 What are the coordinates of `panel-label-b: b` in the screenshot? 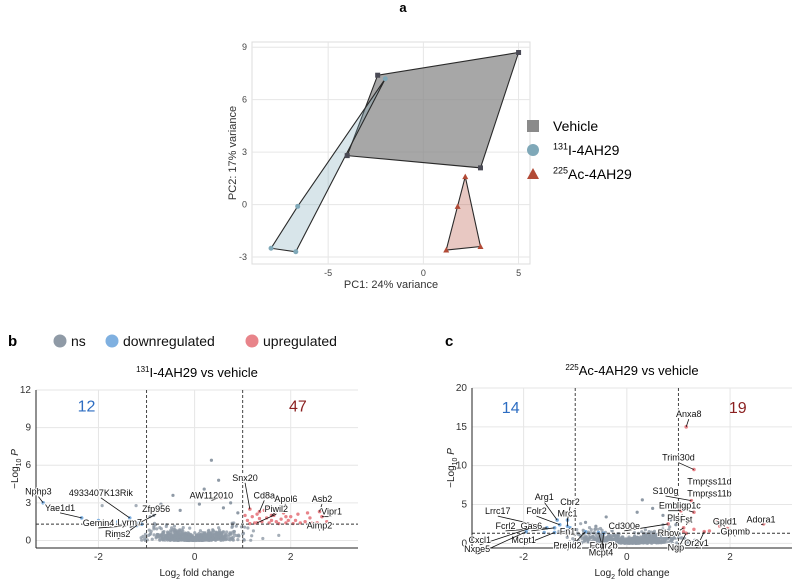 It's located at (12, 341).